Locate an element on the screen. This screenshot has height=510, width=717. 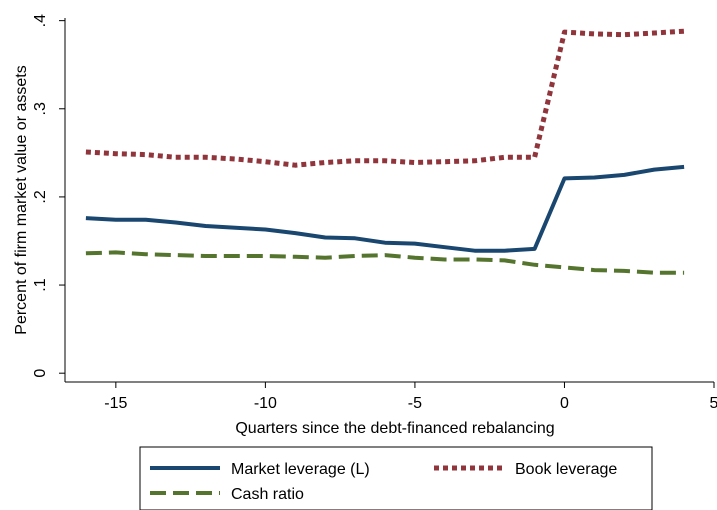
legend-label-cash-ratio: Cash ratio is located at coordinates (267, 494).